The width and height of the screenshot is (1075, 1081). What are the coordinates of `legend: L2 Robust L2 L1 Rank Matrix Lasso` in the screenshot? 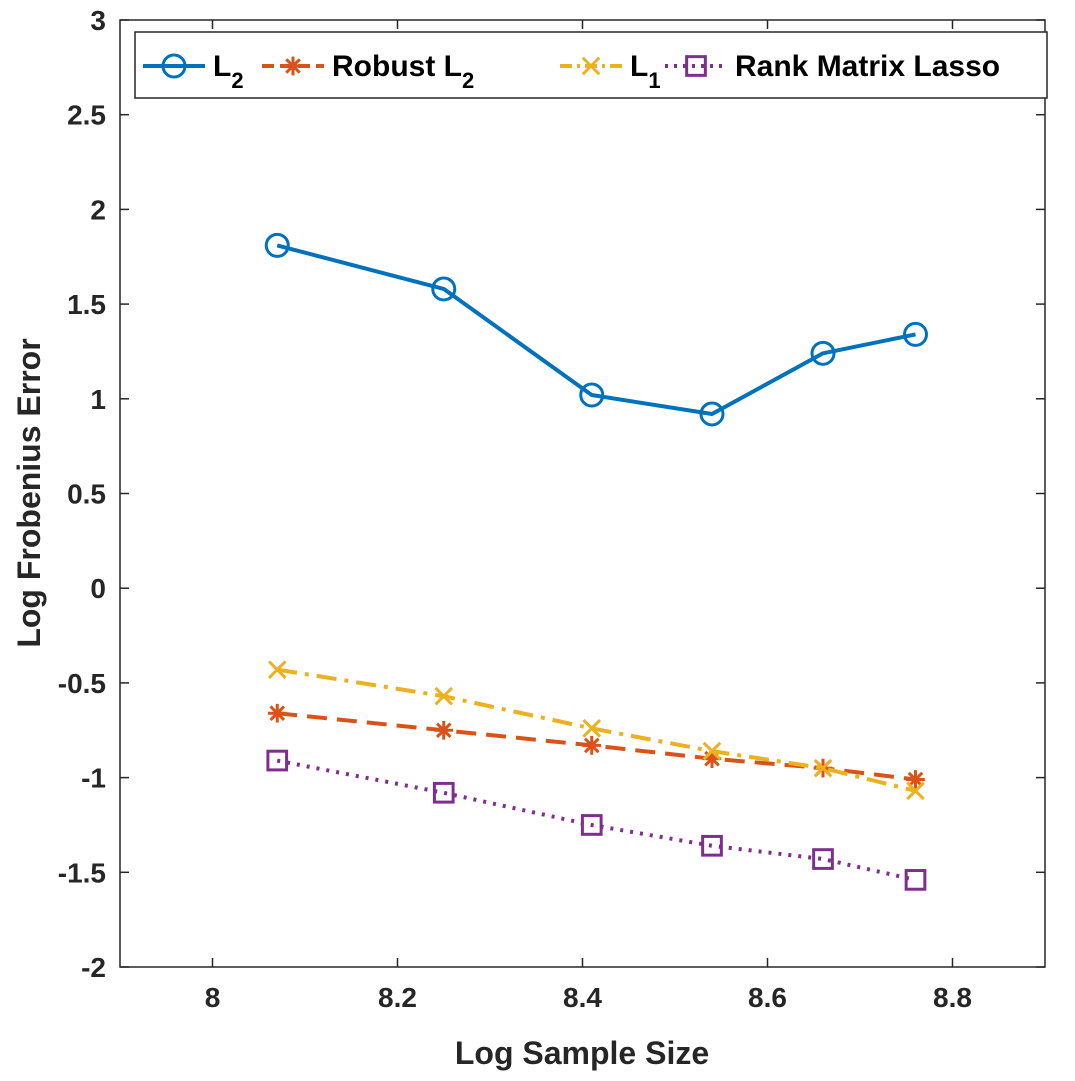 It's located at (591, 65).